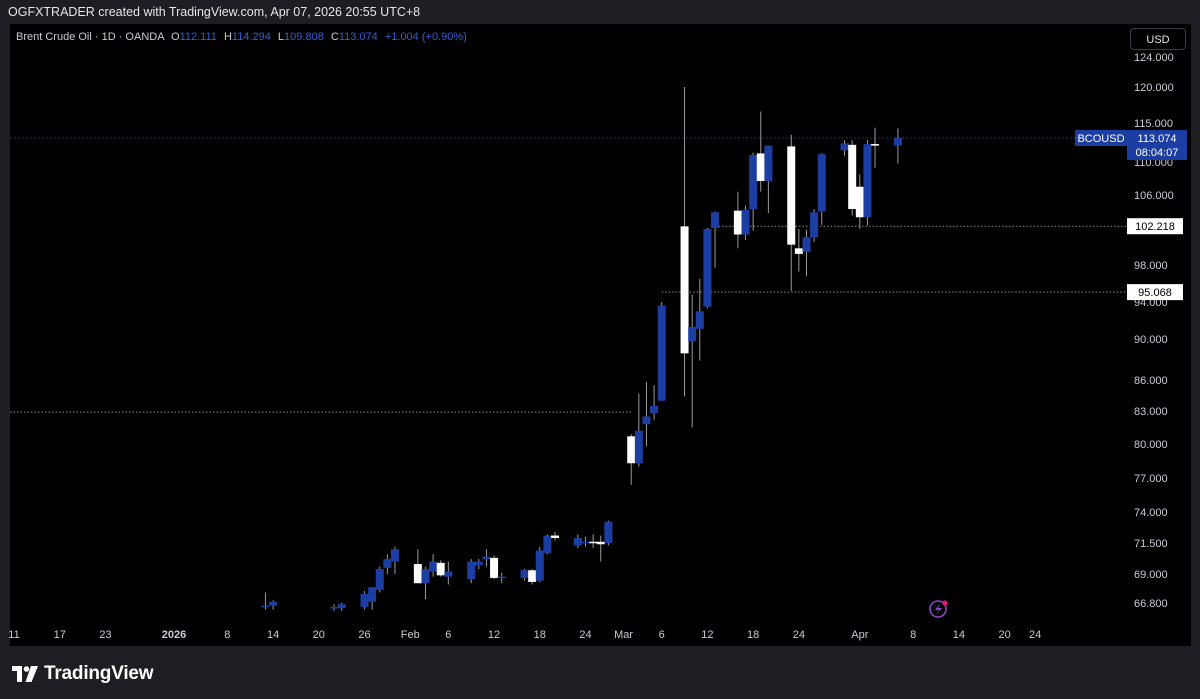 This screenshot has height=699, width=1200. I want to click on time-tick-label: Feb, so click(410, 635).